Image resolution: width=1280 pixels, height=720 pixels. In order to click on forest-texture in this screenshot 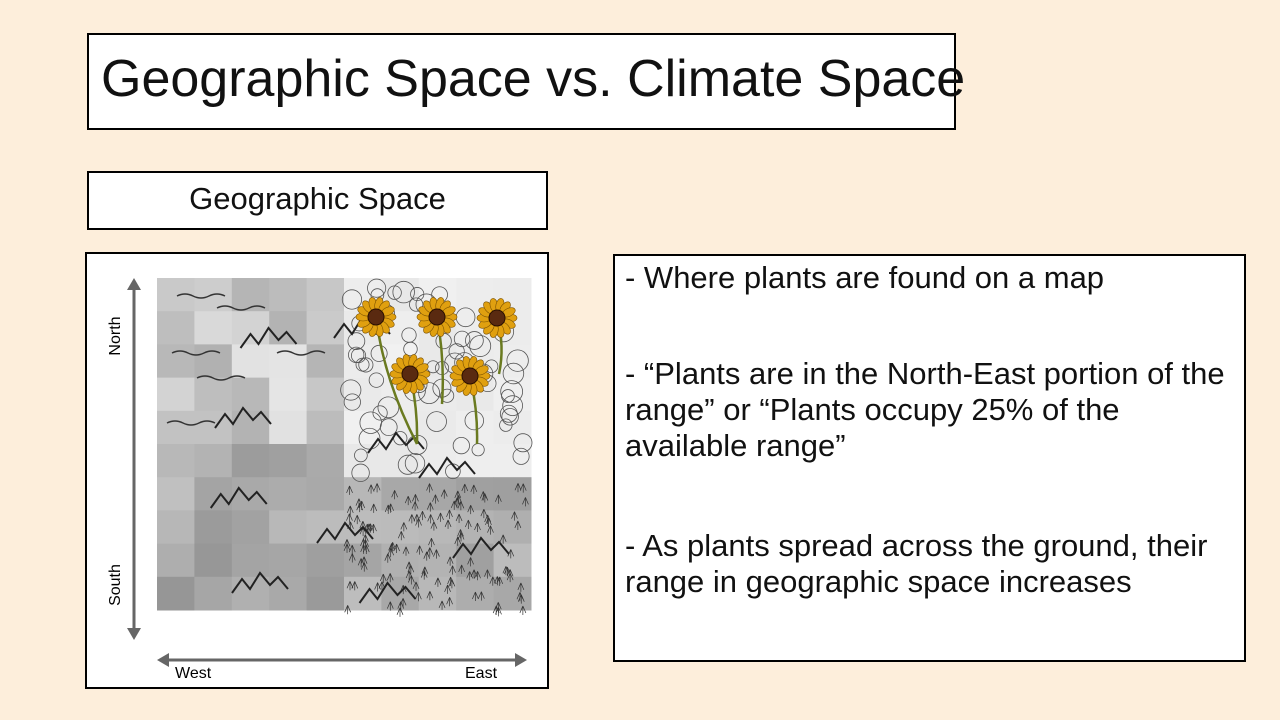, I will do `click(436, 550)`.